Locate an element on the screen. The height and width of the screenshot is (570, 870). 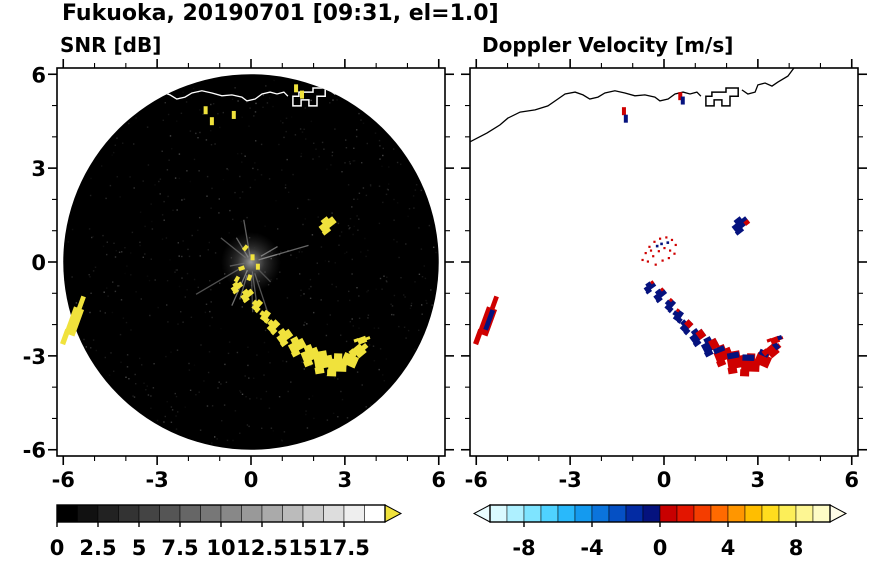
velocity-x-tick-label: -3 is located at coordinates (569, 480).